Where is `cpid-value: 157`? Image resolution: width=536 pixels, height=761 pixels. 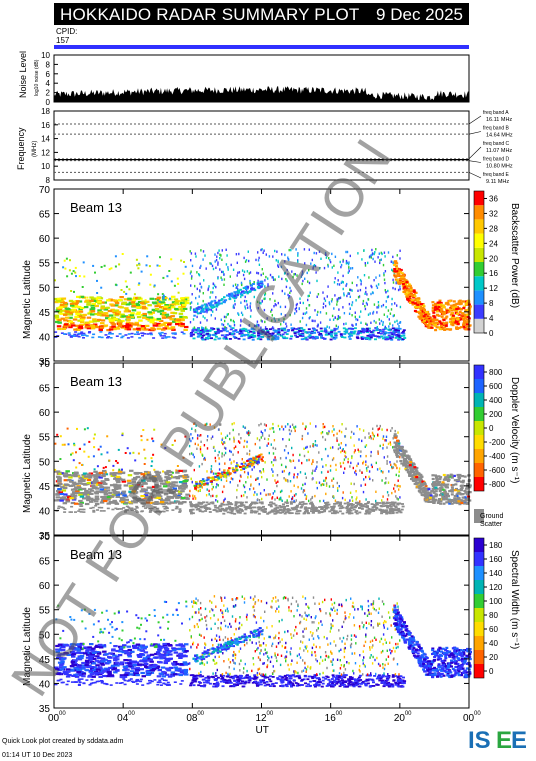
cpid-value: 157 is located at coordinates (63, 40).